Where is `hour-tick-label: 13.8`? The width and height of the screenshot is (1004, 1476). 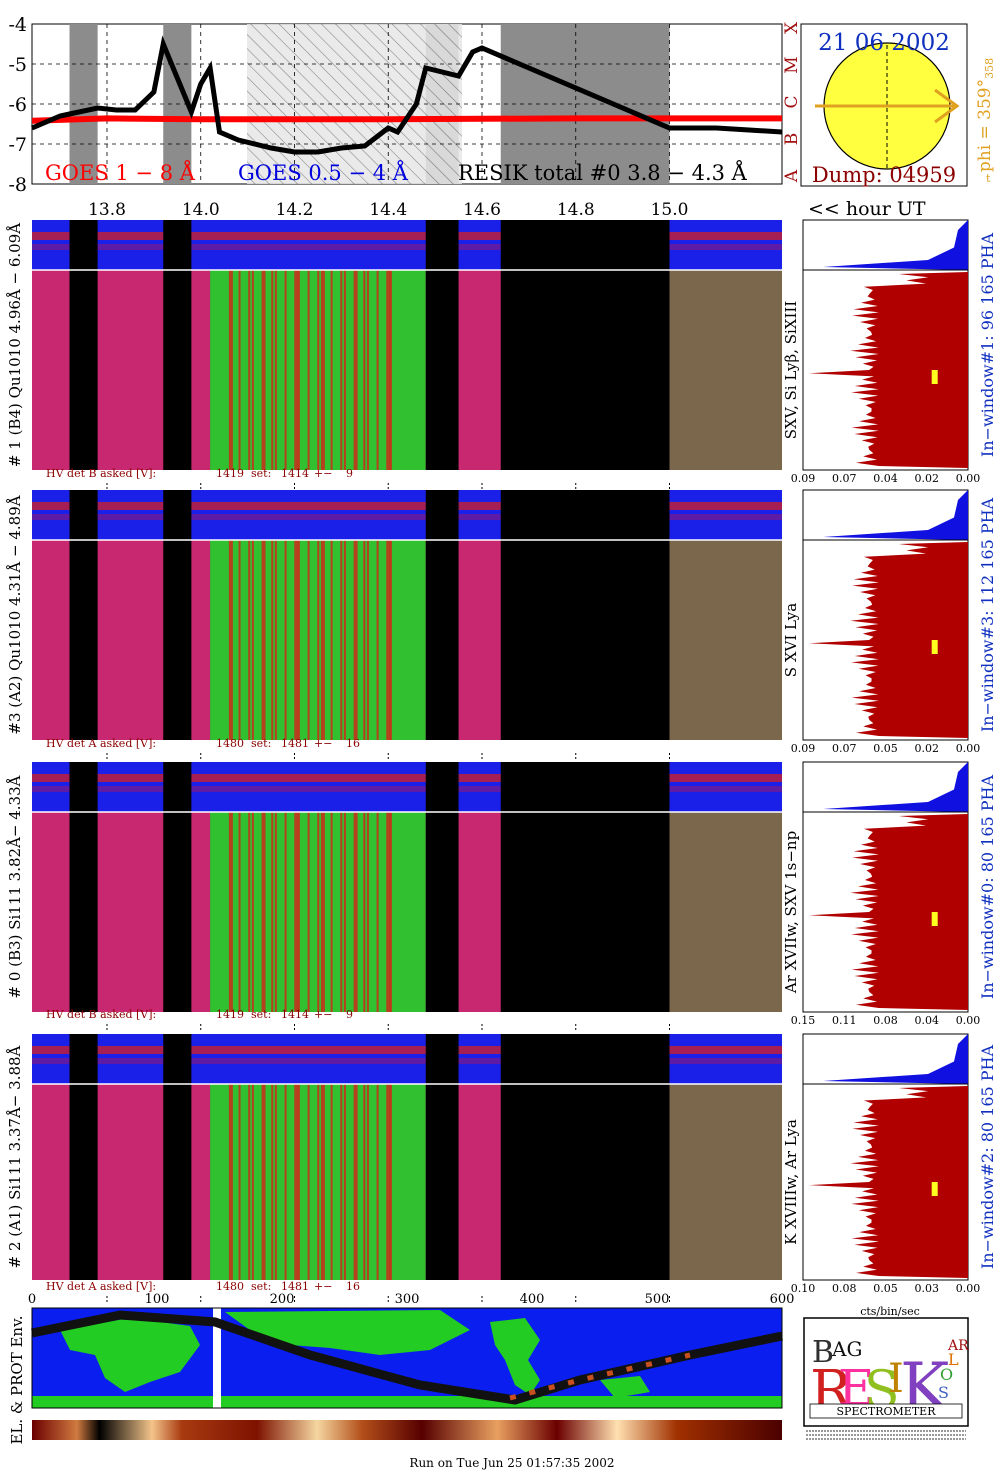
hour-tick-label: 13.8 is located at coordinates (107, 210).